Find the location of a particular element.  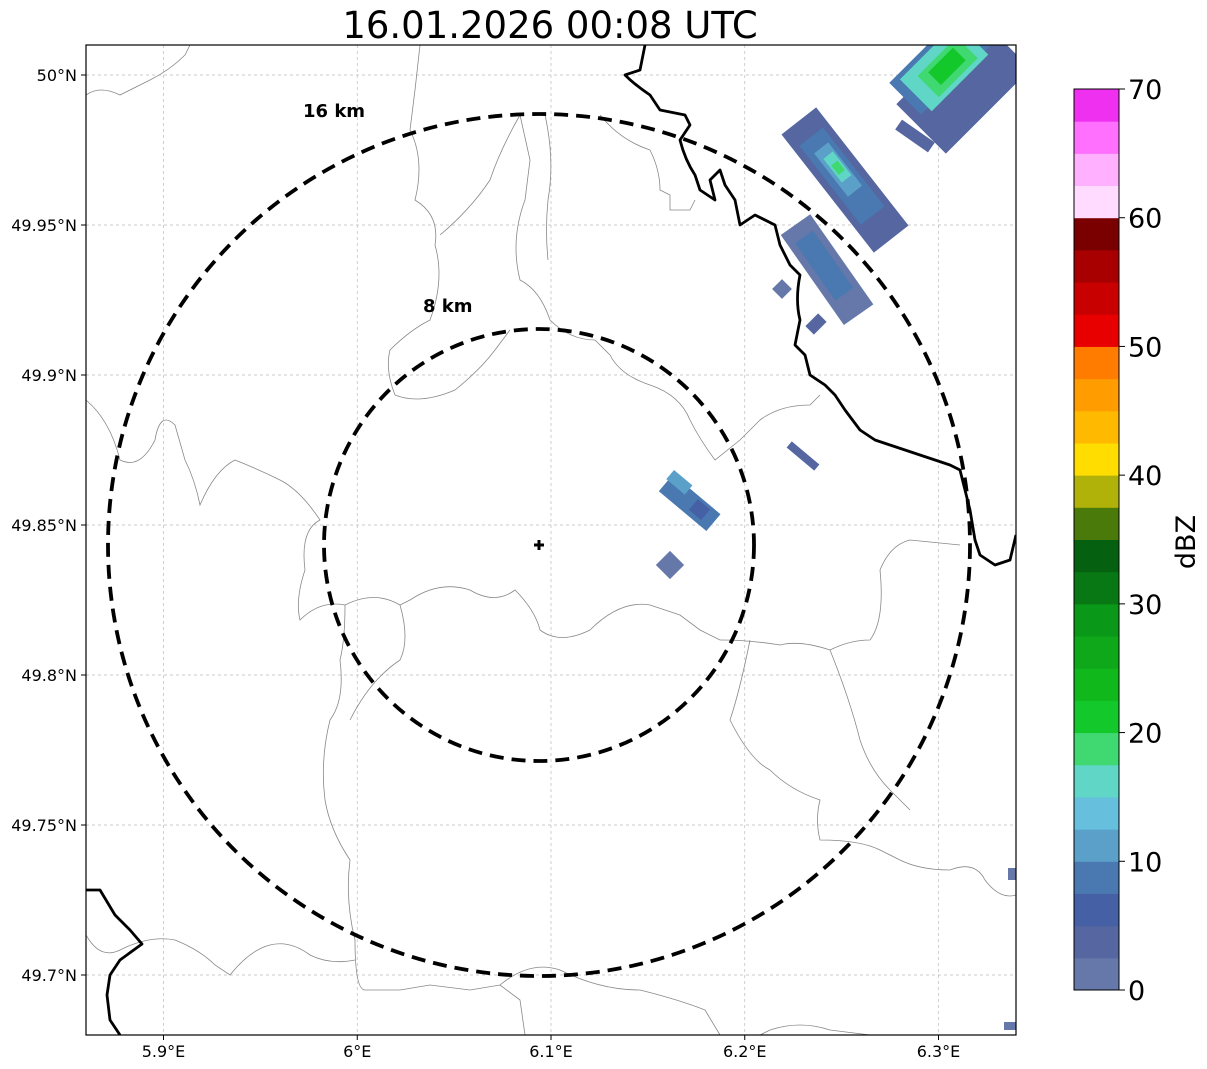

lon-tick-label: 6.2°E is located at coordinates (745, 1051).